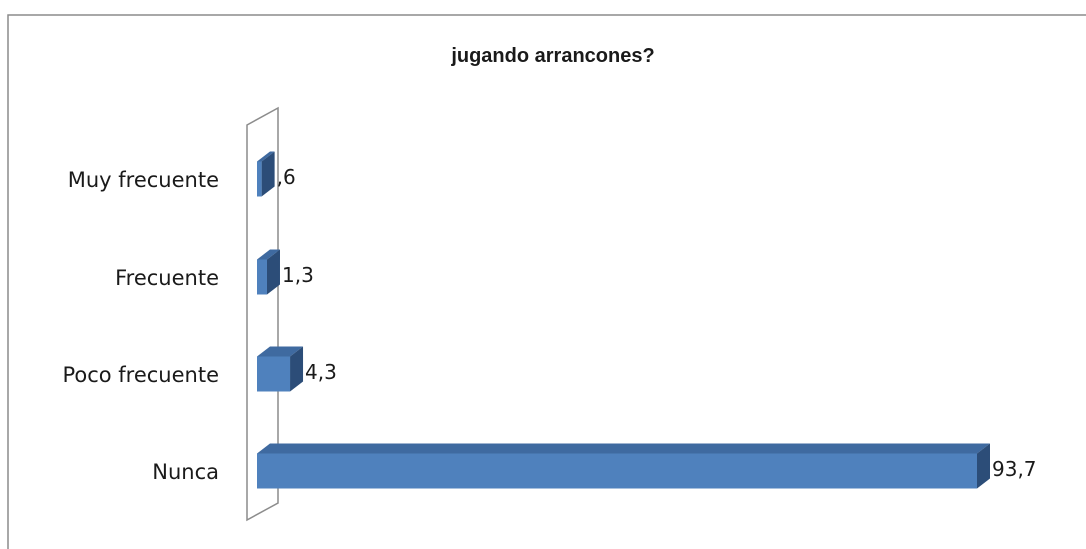 Image resolution: width=1086 pixels, height=549 pixels. Describe the element at coordinates (552, 56) in the screenshot. I see `chart-title: jugando arrancones?` at that location.